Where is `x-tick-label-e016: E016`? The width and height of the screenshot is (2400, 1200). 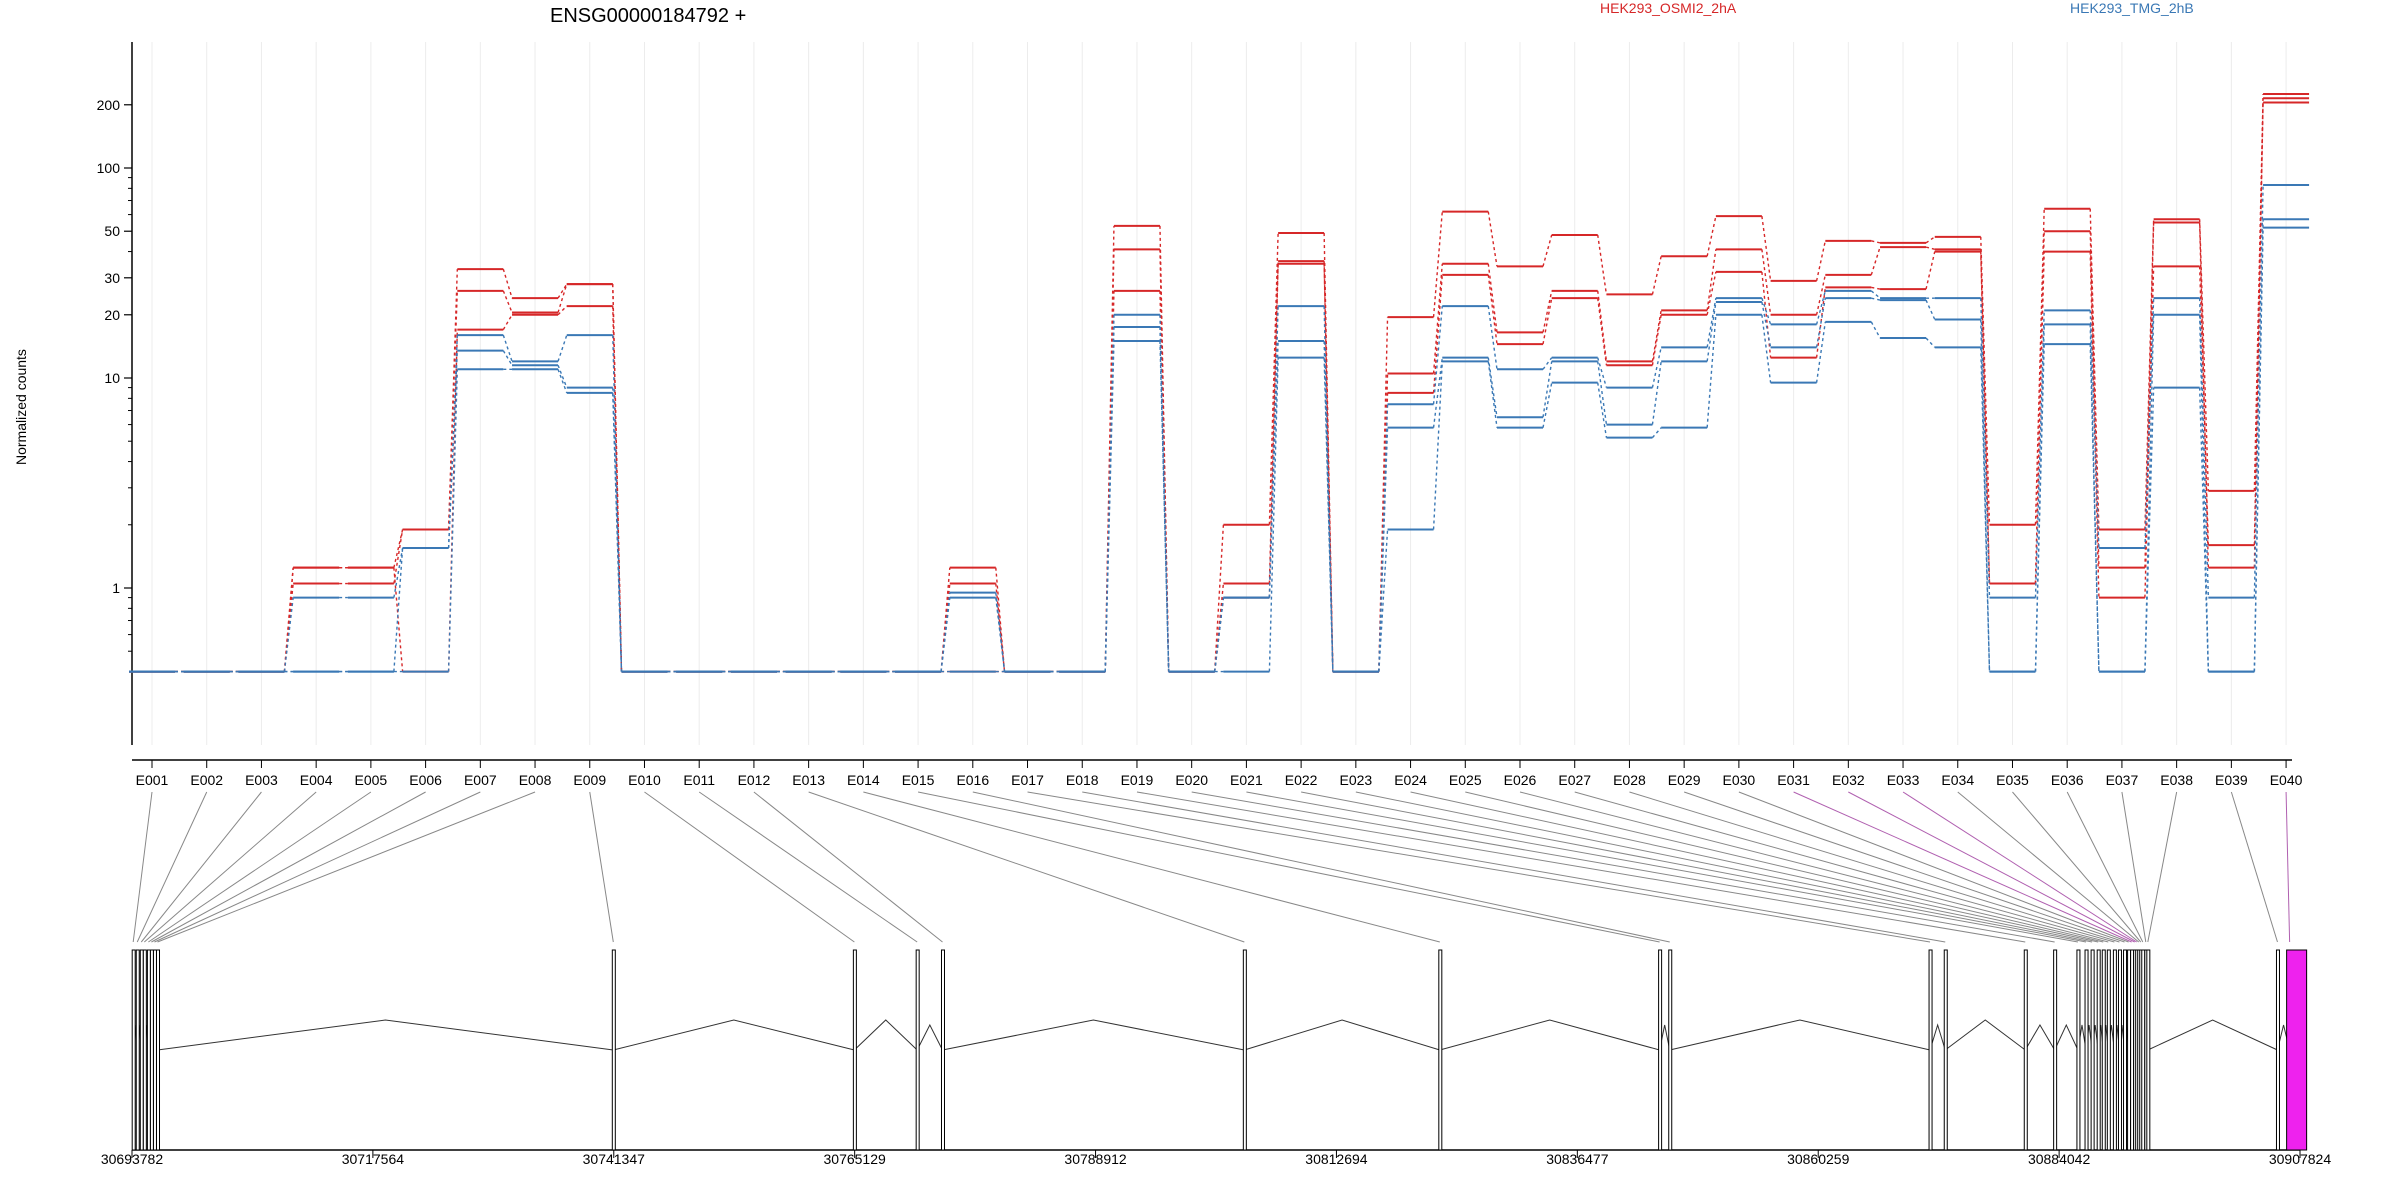 x-tick-label-e016: E016 is located at coordinates (972, 780).